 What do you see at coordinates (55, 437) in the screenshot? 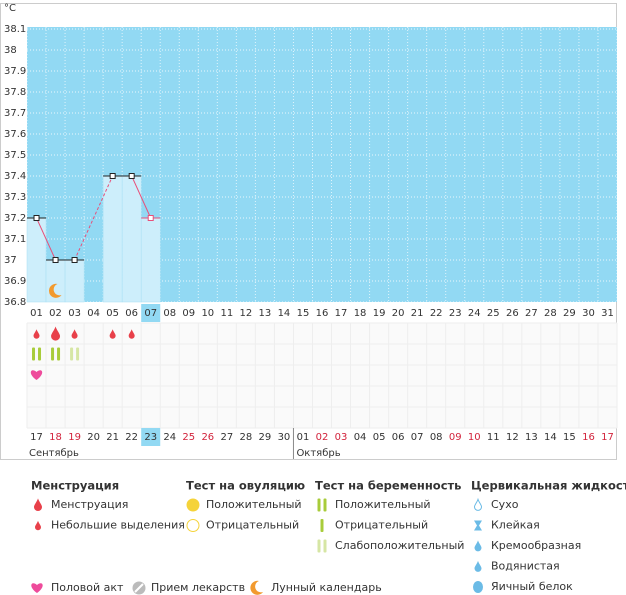
I see `date-label: 18` at bounding box center [55, 437].